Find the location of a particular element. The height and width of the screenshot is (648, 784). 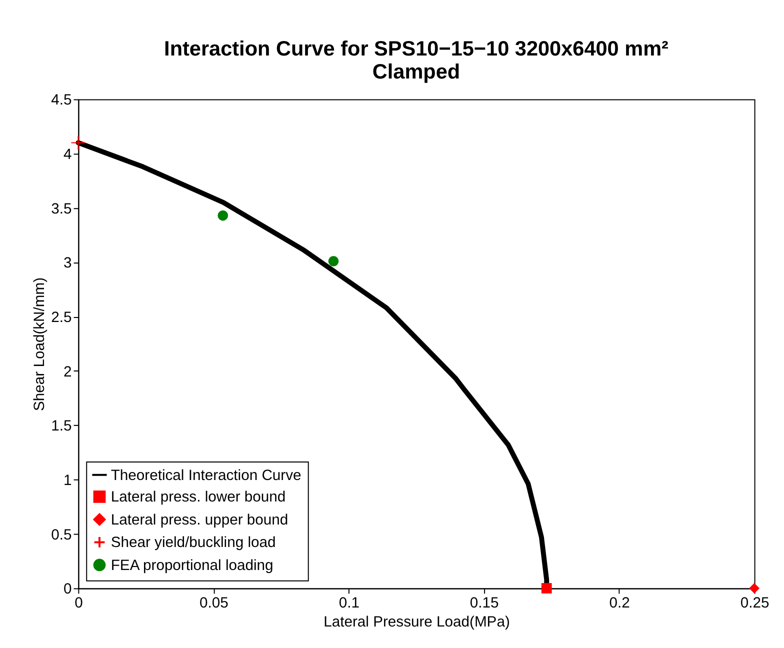

legend-label: Theoretical Interaction Curve is located at coordinates (206, 476).